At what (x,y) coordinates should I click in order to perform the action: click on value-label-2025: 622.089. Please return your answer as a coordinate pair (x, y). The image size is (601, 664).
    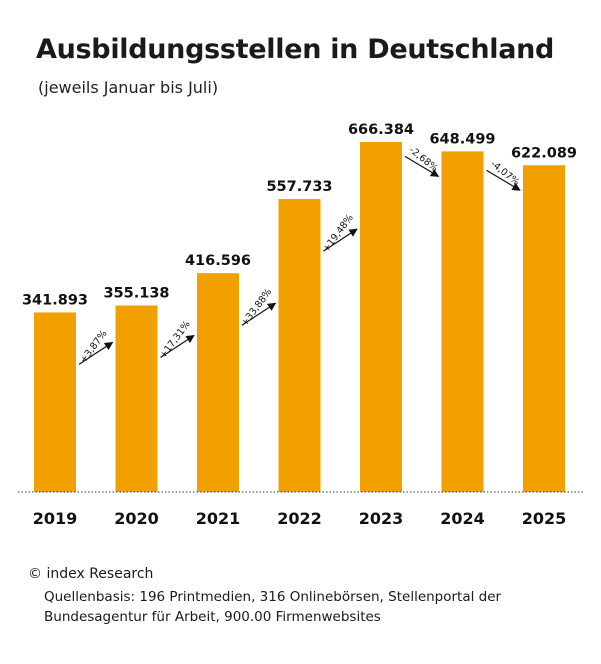
    Looking at the image, I should click on (544, 153).